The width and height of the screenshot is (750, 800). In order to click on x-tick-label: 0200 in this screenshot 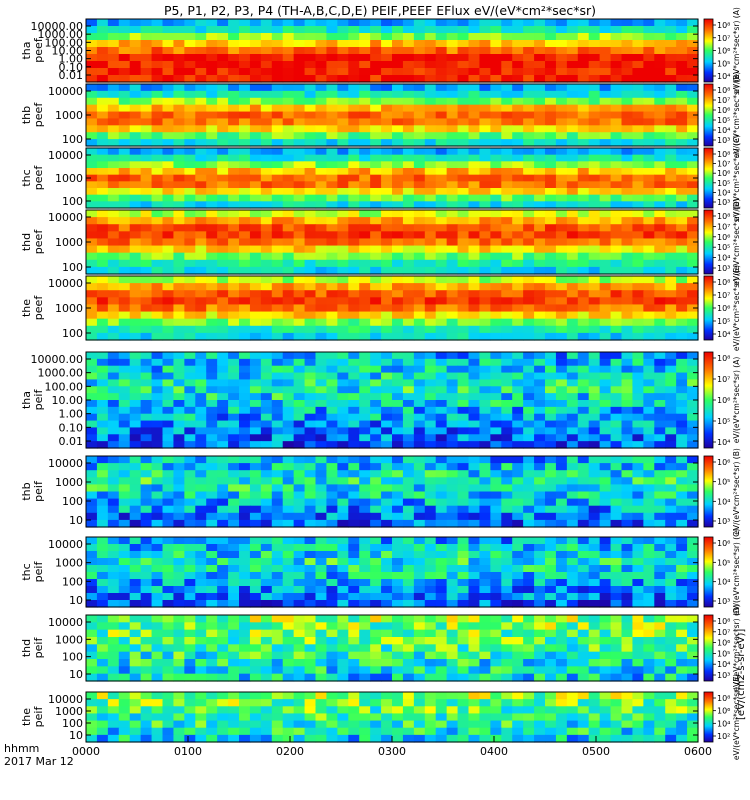, I will do `click(290, 751)`.